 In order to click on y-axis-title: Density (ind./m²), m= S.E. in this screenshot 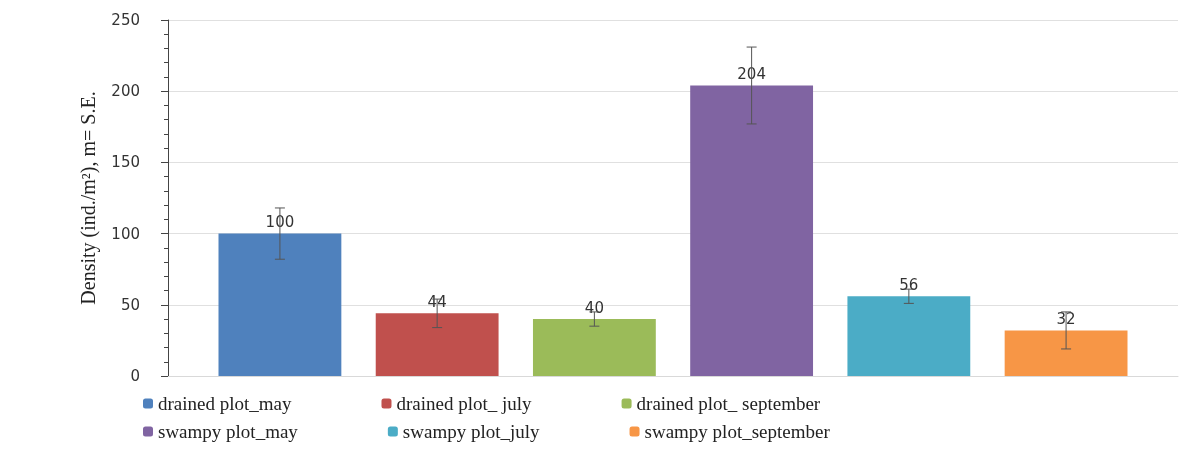, I will do `click(88, 198)`.